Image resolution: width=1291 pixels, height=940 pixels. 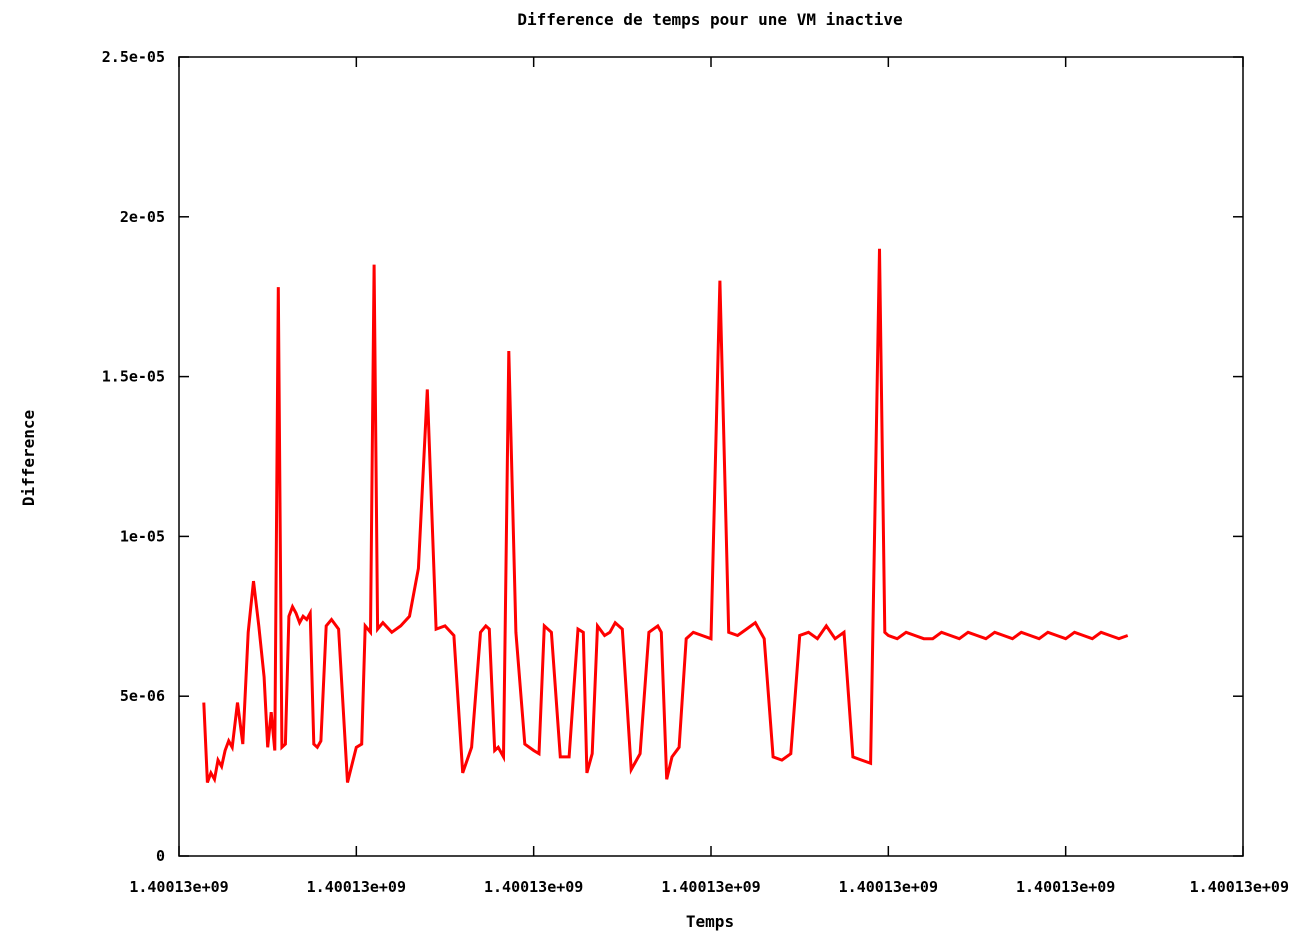 What do you see at coordinates (133, 57) in the screenshot?
I see `y-tick-label: 2.5e-05` at bounding box center [133, 57].